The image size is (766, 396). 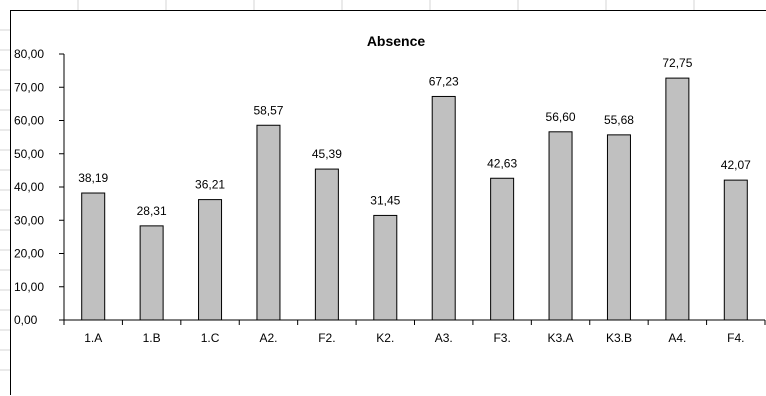 I want to click on data-label: 28,31, so click(x=152, y=211).